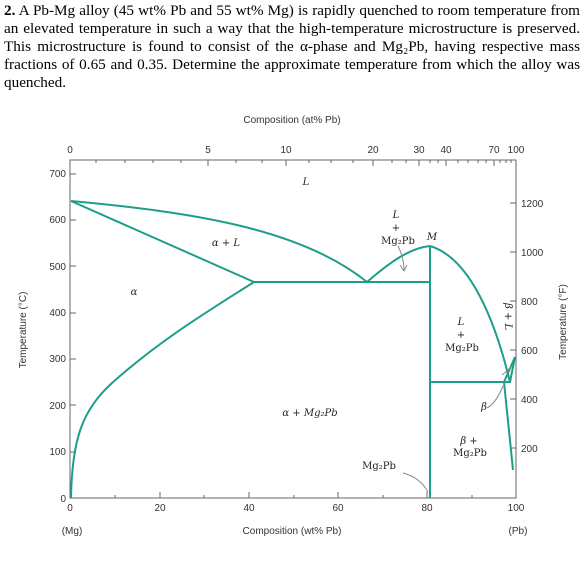  Describe the element at coordinates (57, 313) in the screenshot. I see `left-tick-400: 400` at that location.